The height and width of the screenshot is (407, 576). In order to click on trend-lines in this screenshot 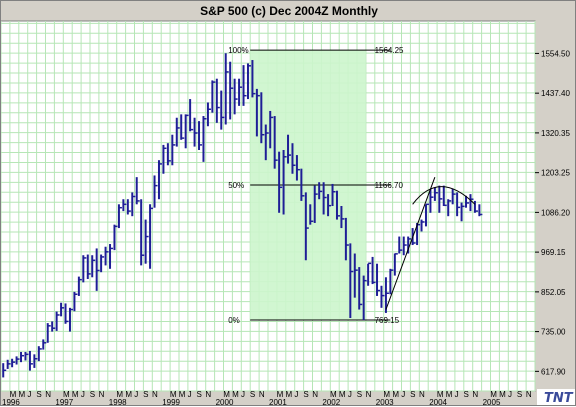, I will do `click(430, 243)`.